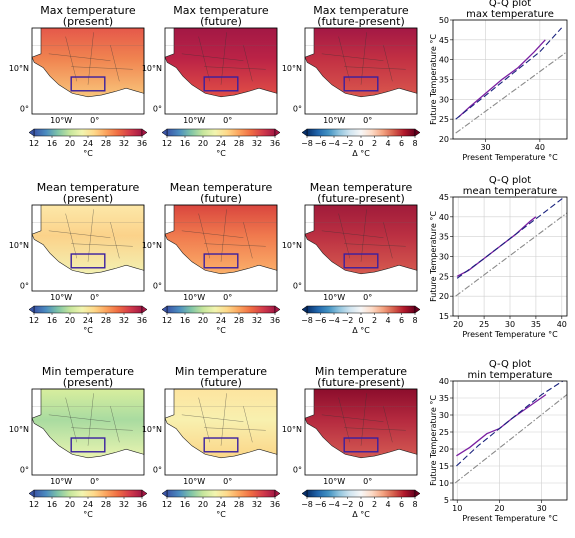 Image resolution: width=575 pixels, height=538 pixels. Describe the element at coordinates (444, 257) in the screenshot. I see `qq-ytick-label: 30` at that location.